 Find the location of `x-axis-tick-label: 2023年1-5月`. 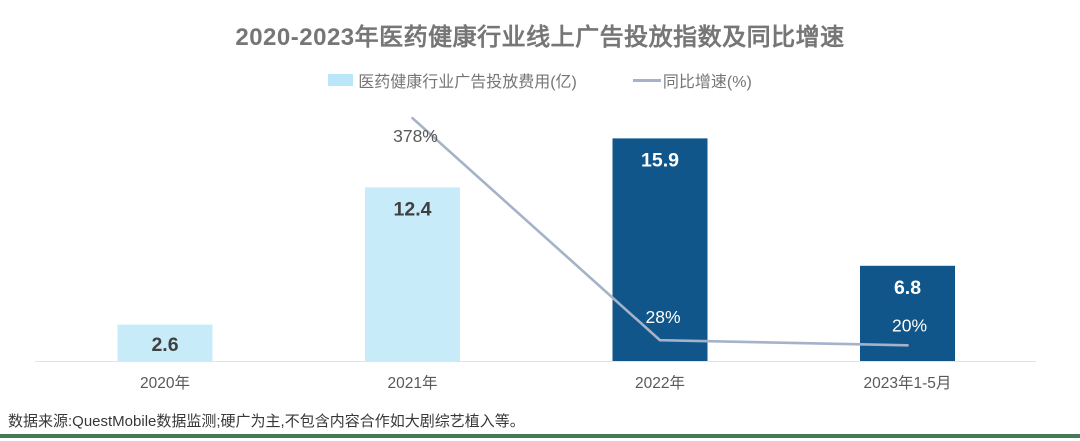

x-axis-tick-label: 2023年1-5月 is located at coordinates (908, 383).